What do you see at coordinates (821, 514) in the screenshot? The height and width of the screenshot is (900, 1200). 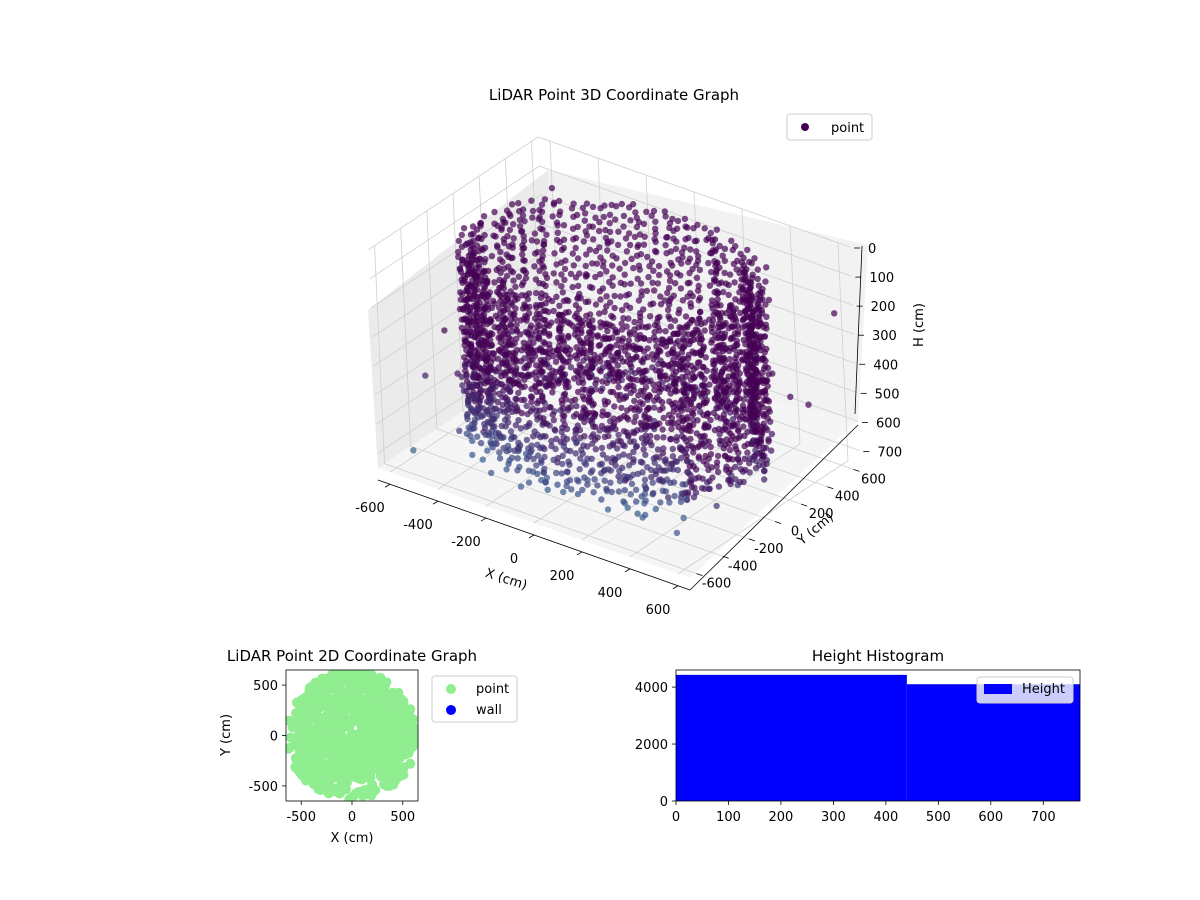 I see `y-tick-label-3d: 200` at bounding box center [821, 514].